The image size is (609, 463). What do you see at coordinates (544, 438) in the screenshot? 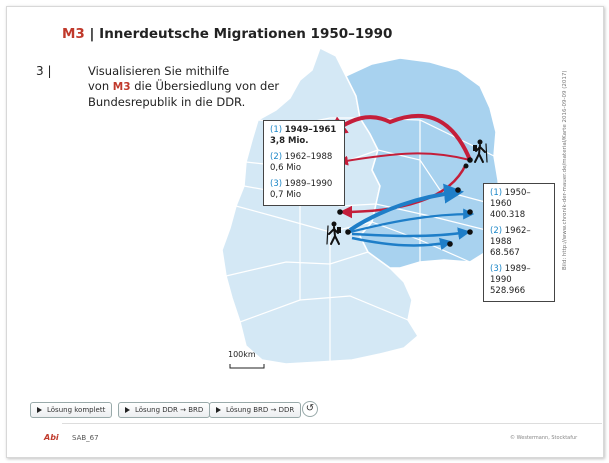
I see `copyright: © Westermann, Stocktafur` at bounding box center [544, 438].